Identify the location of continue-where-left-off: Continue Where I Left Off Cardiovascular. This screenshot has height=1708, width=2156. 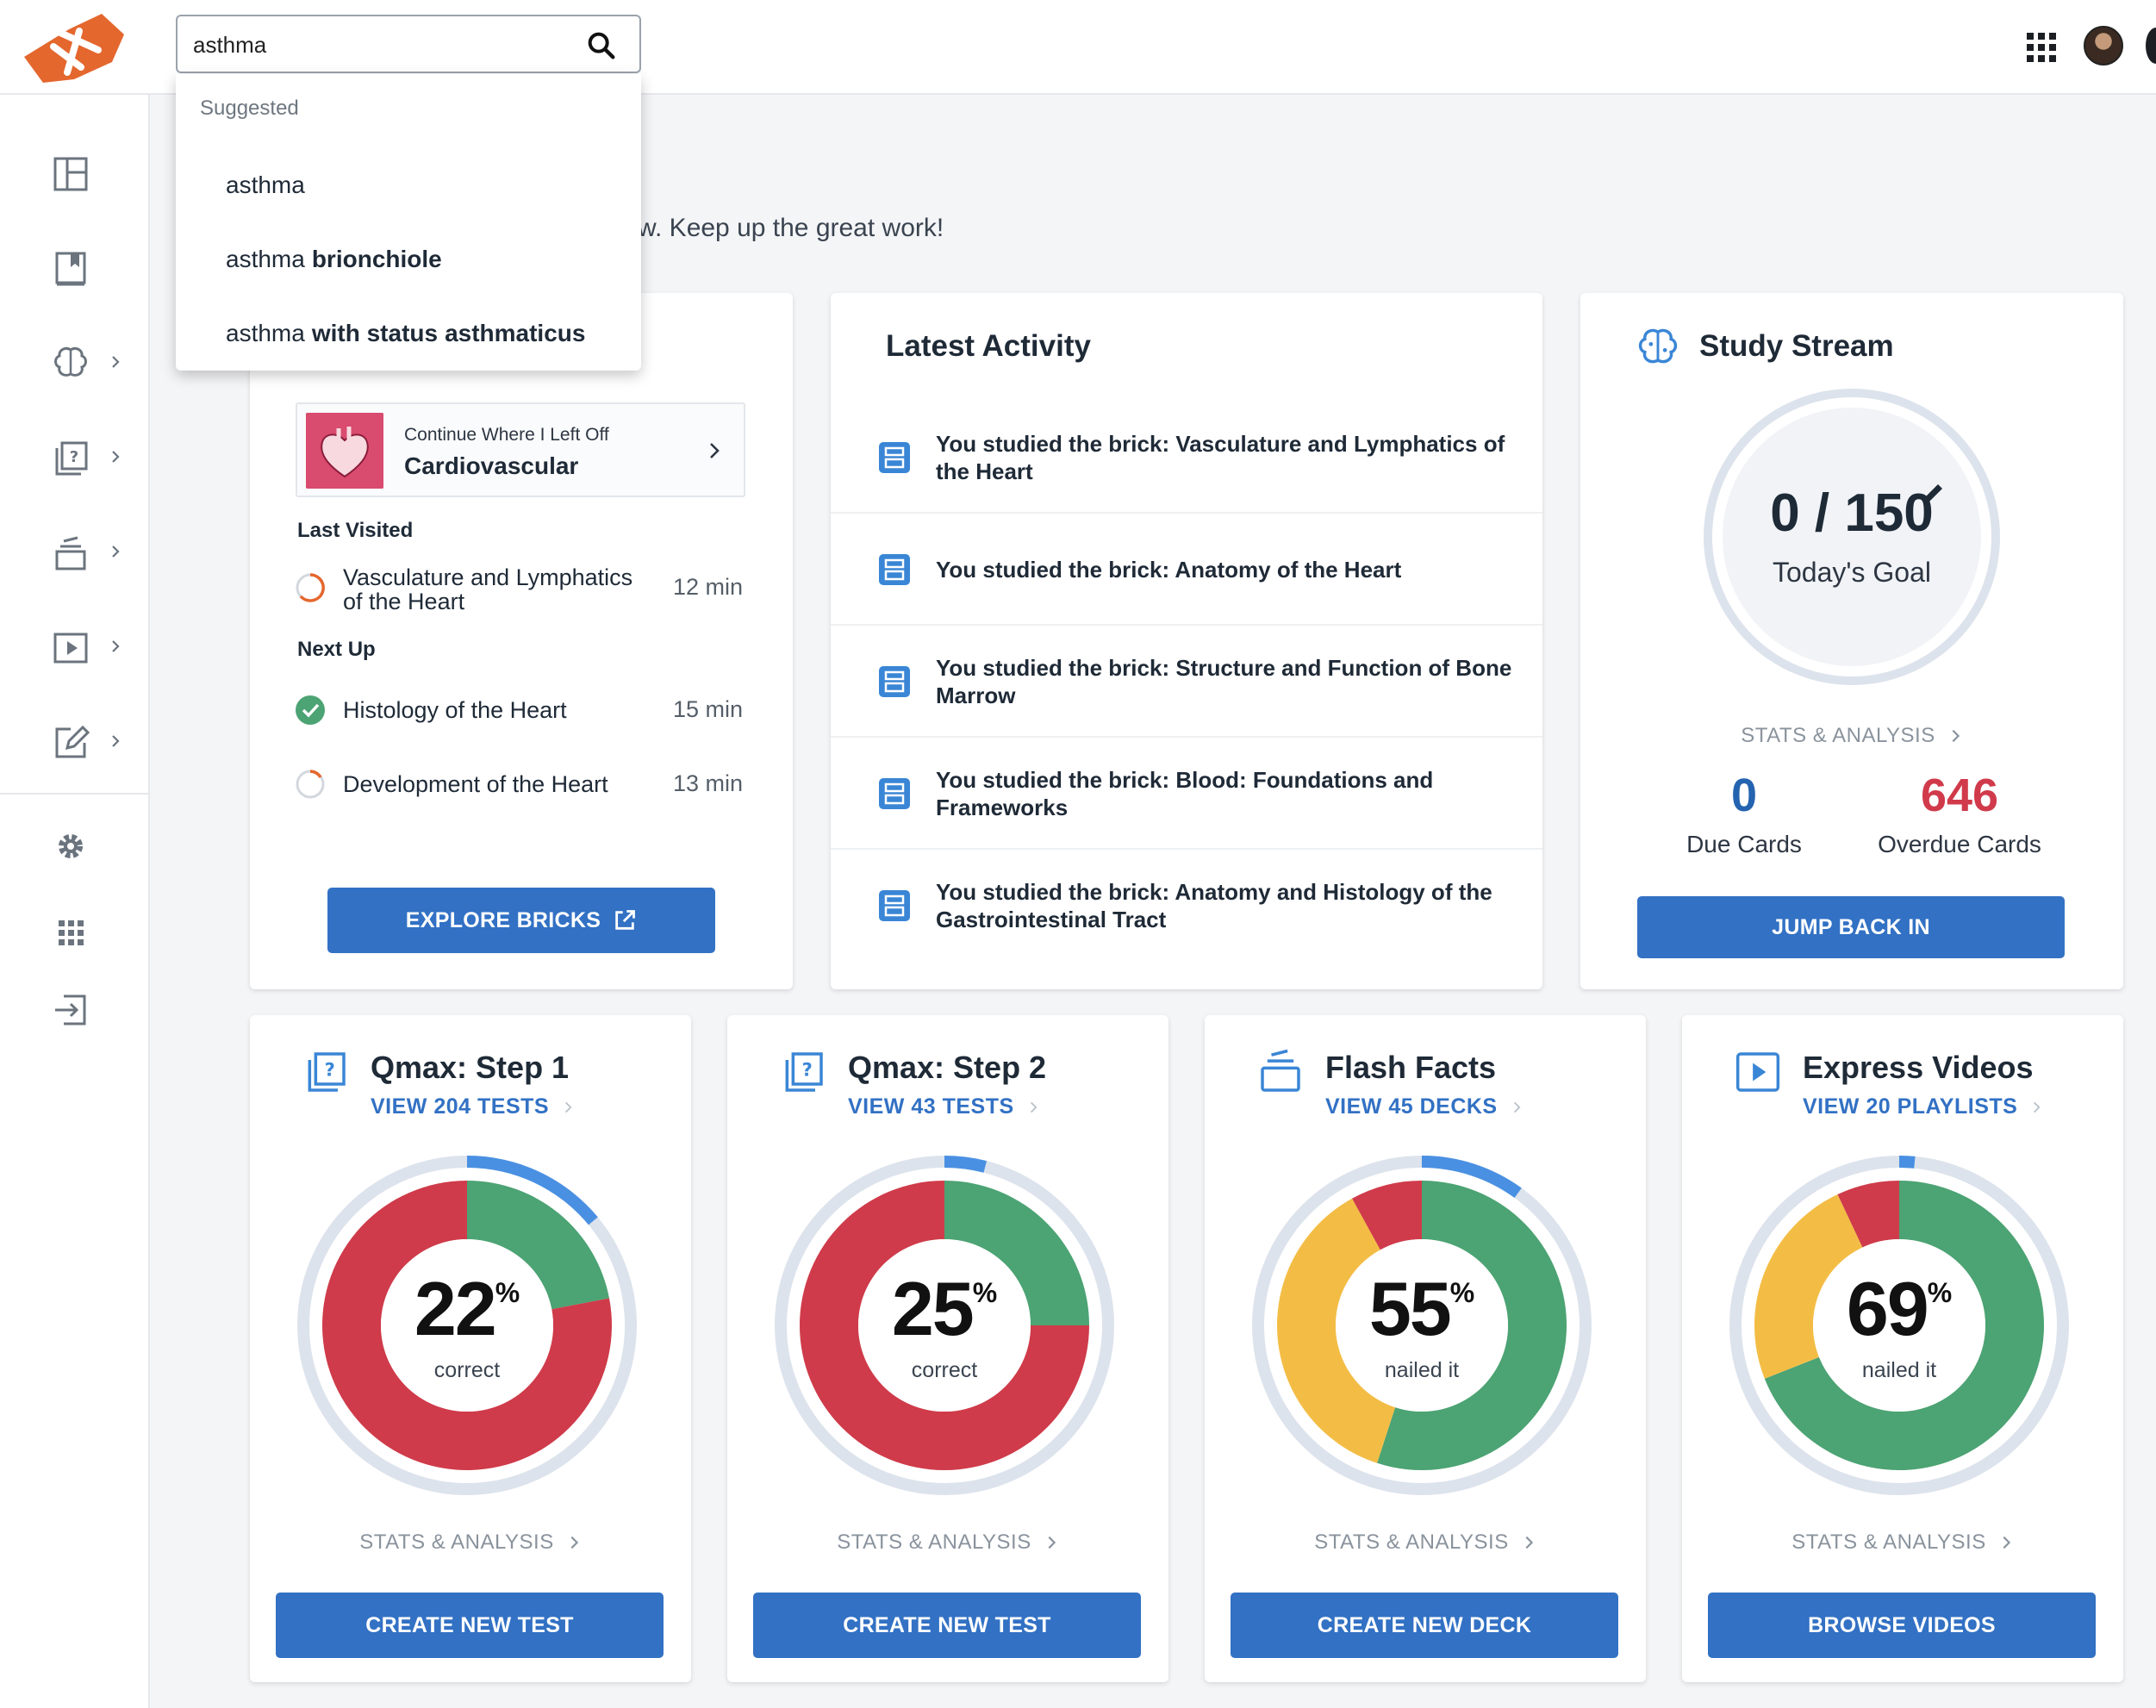
(520, 450).